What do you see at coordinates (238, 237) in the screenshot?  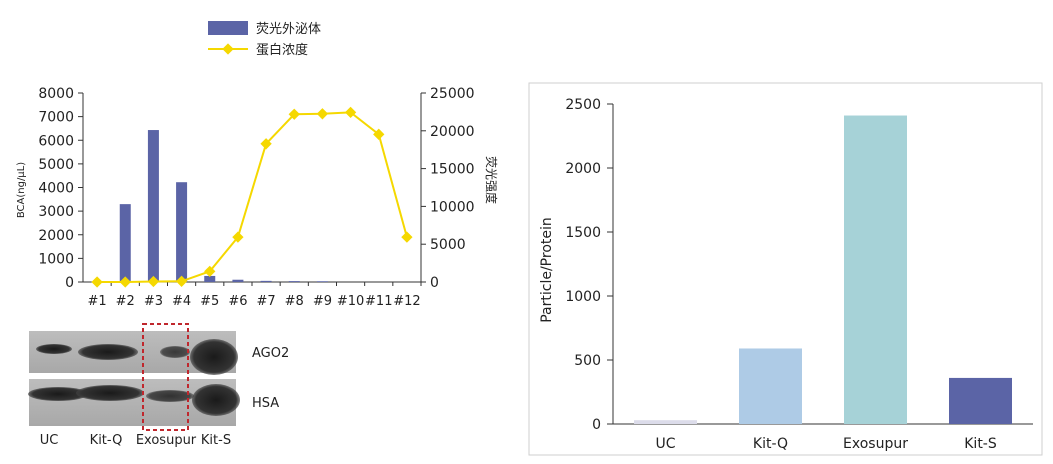 I see `line-point-#6` at bounding box center [238, 237].